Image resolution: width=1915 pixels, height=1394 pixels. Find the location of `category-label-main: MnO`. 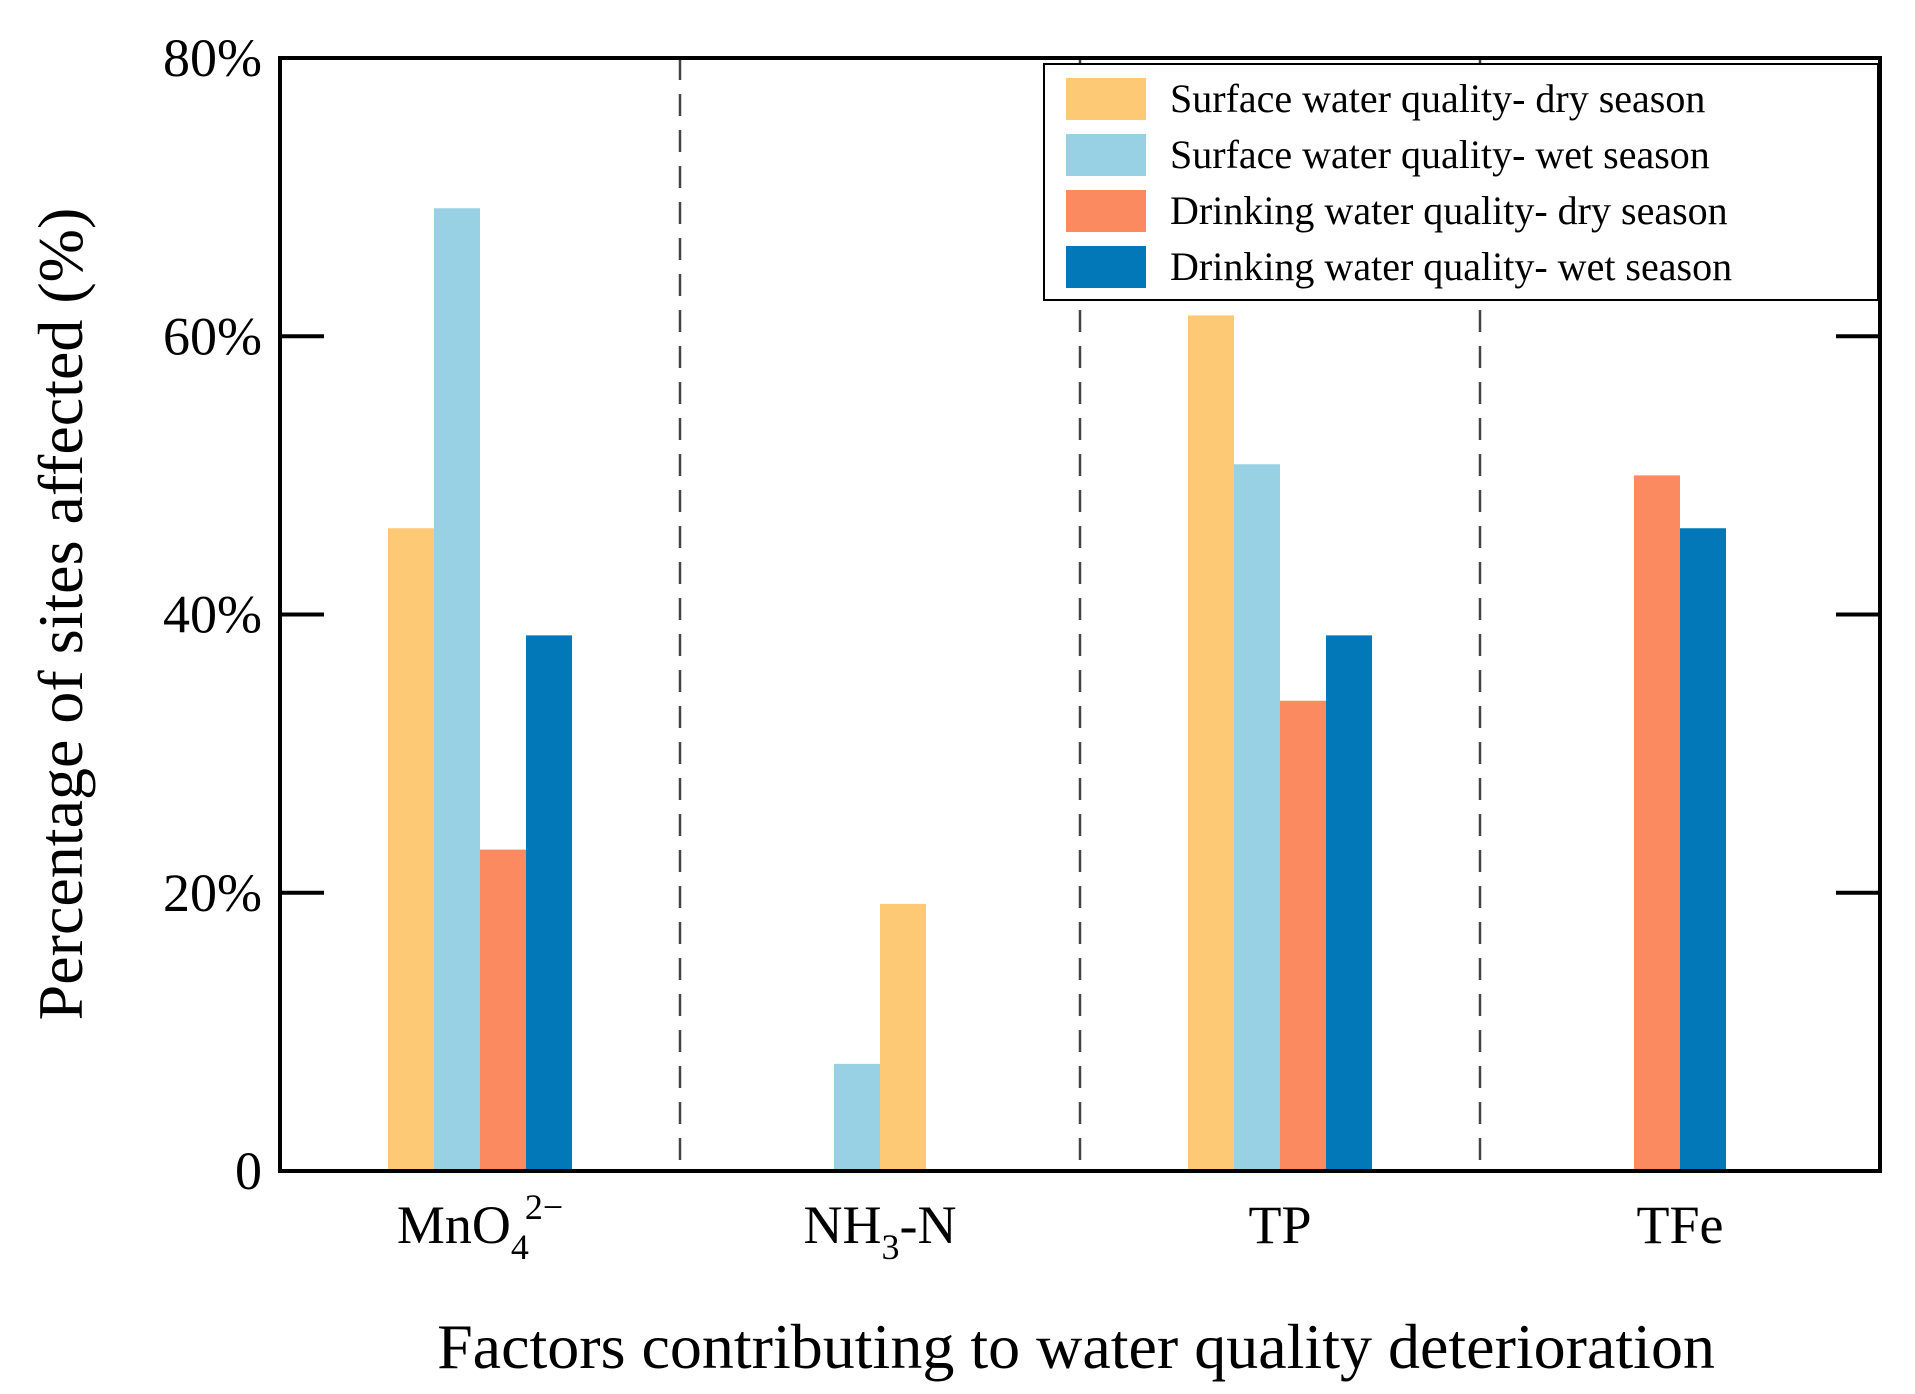

category-label-main: MnO is located at coordinates (454, 1225).